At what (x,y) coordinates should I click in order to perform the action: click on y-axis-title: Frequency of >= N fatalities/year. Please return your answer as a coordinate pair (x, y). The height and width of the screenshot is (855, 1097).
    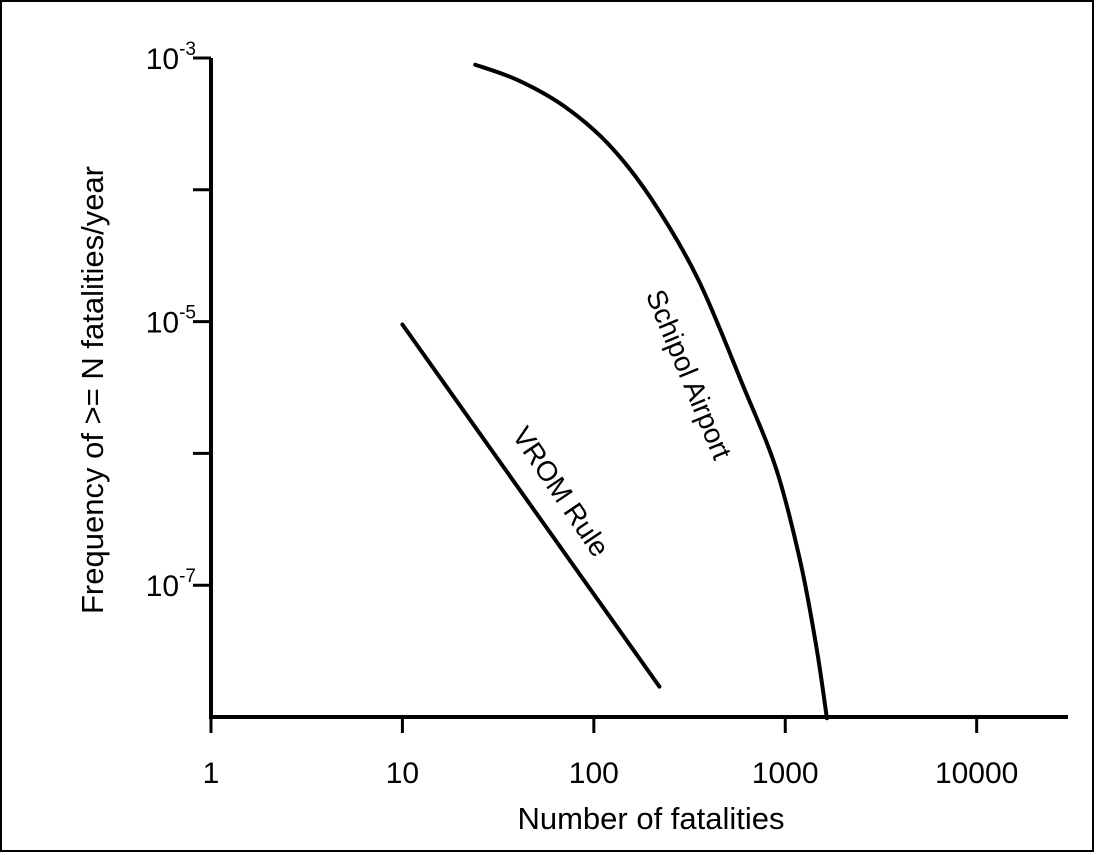
    Looking at the image, I should click on (92, 390).